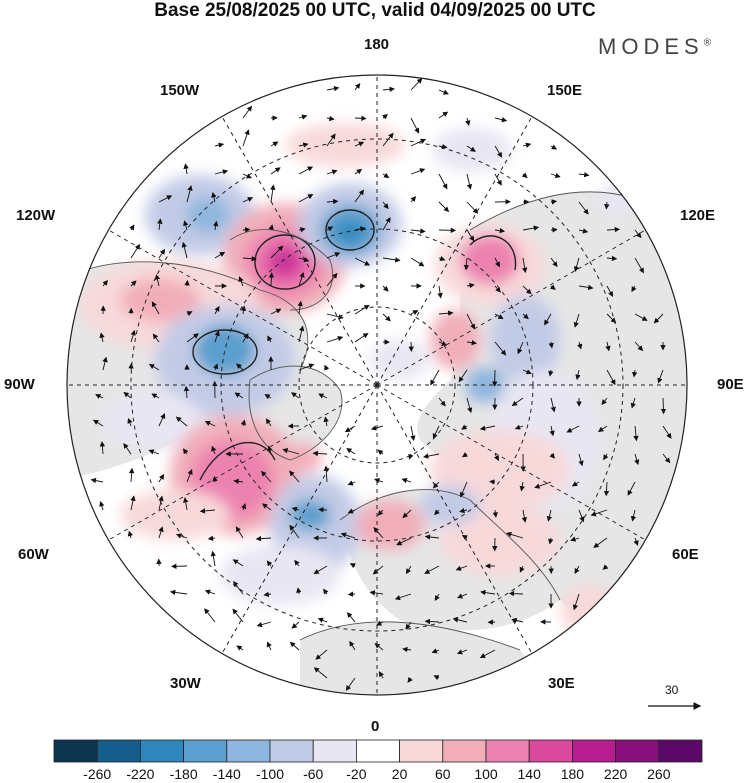  I want to click on colorbar-tick-label: -260, so click(97, 774).